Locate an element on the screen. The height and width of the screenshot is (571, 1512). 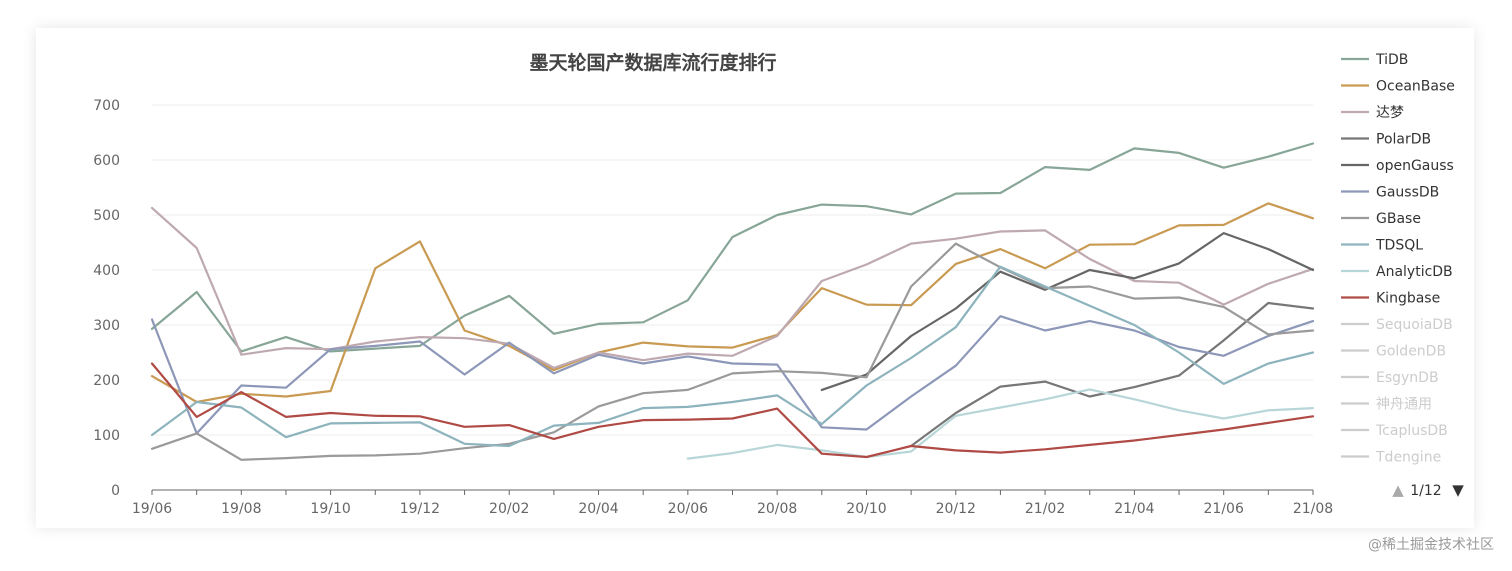
x-tick-label: 19/12 is located at coordinates (420, 509).